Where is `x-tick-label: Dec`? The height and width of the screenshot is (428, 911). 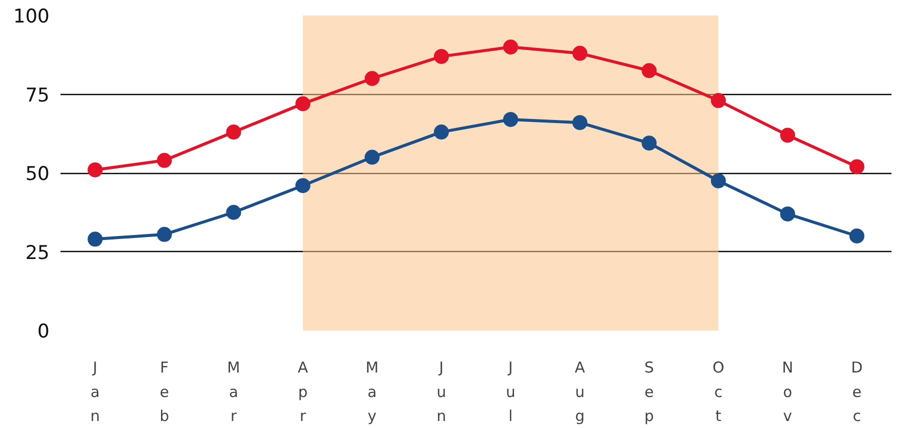 x-tick-label: Dec is located at coordinates (857, 392).